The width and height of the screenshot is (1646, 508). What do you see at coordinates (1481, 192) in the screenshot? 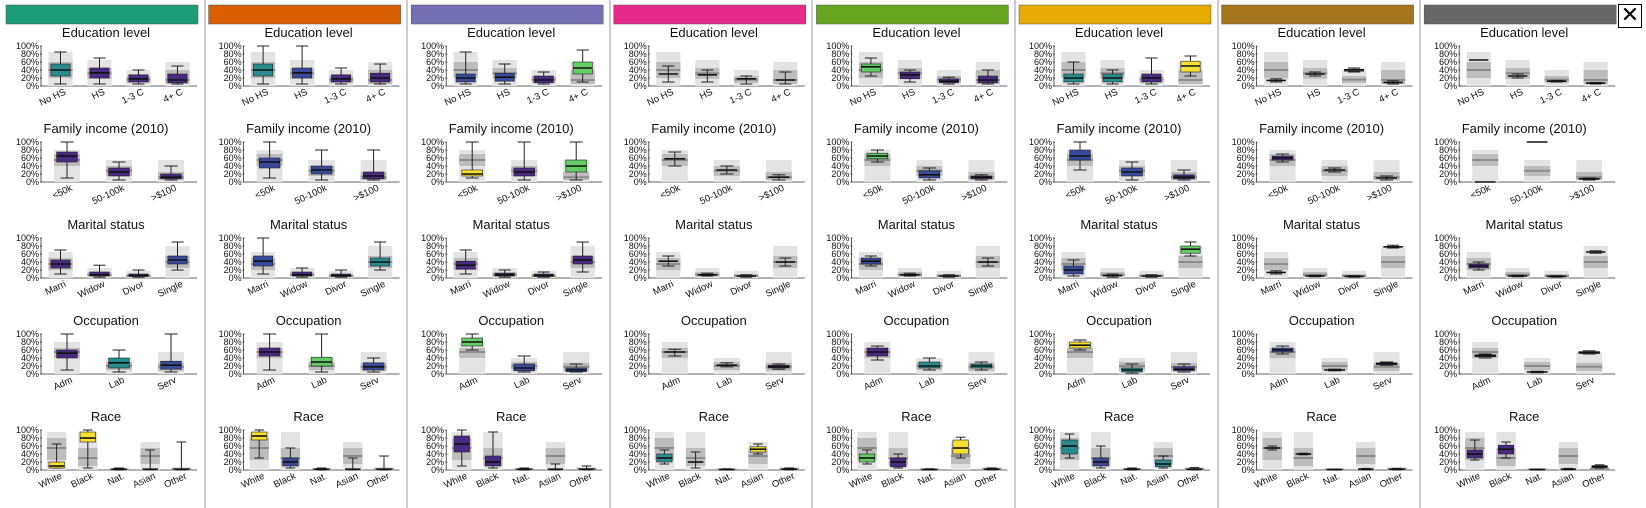
I see `x-tick-label: <50k` at bounding box center [1481, 192].